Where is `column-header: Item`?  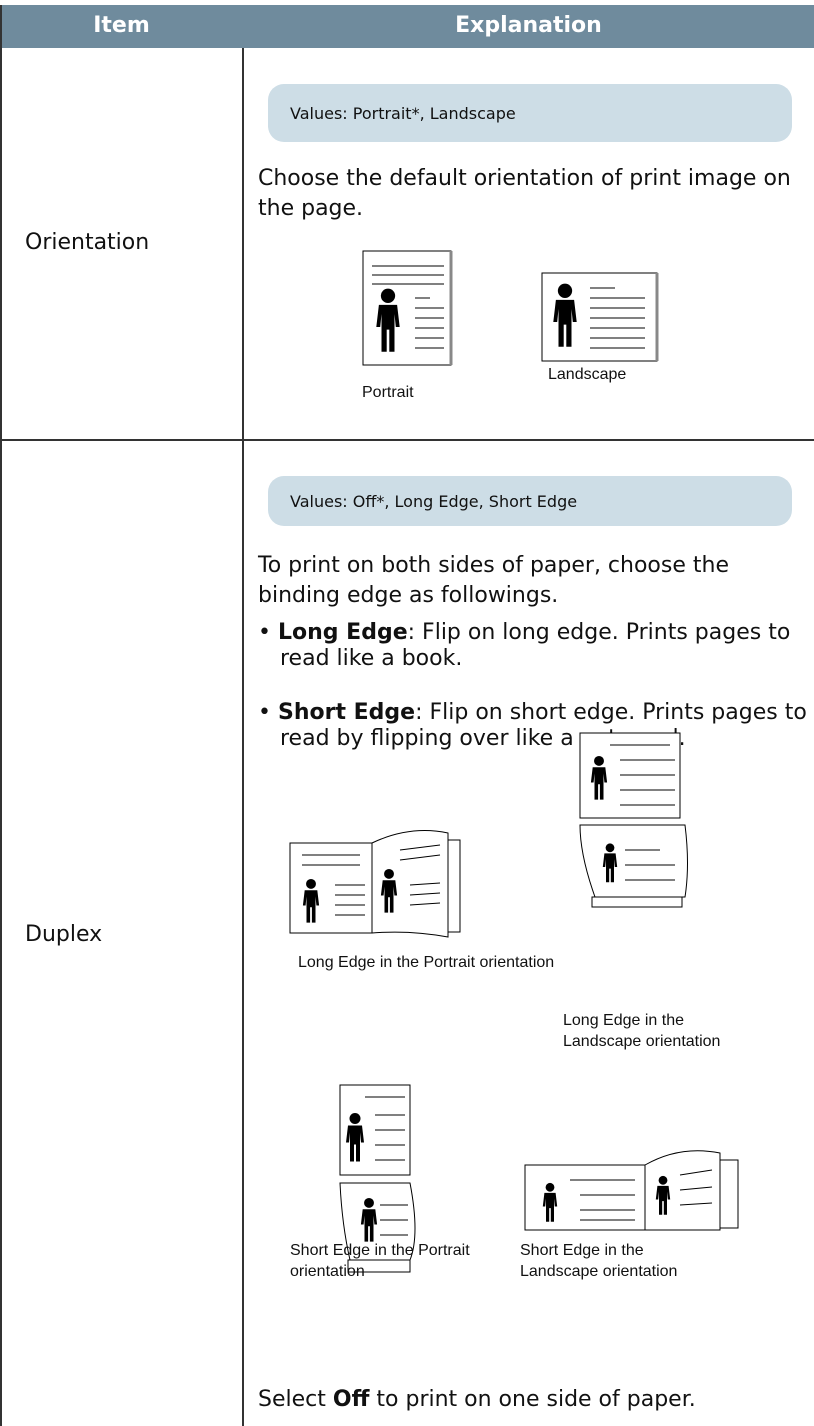
column-header: Item is located at coordinates (121, 25).